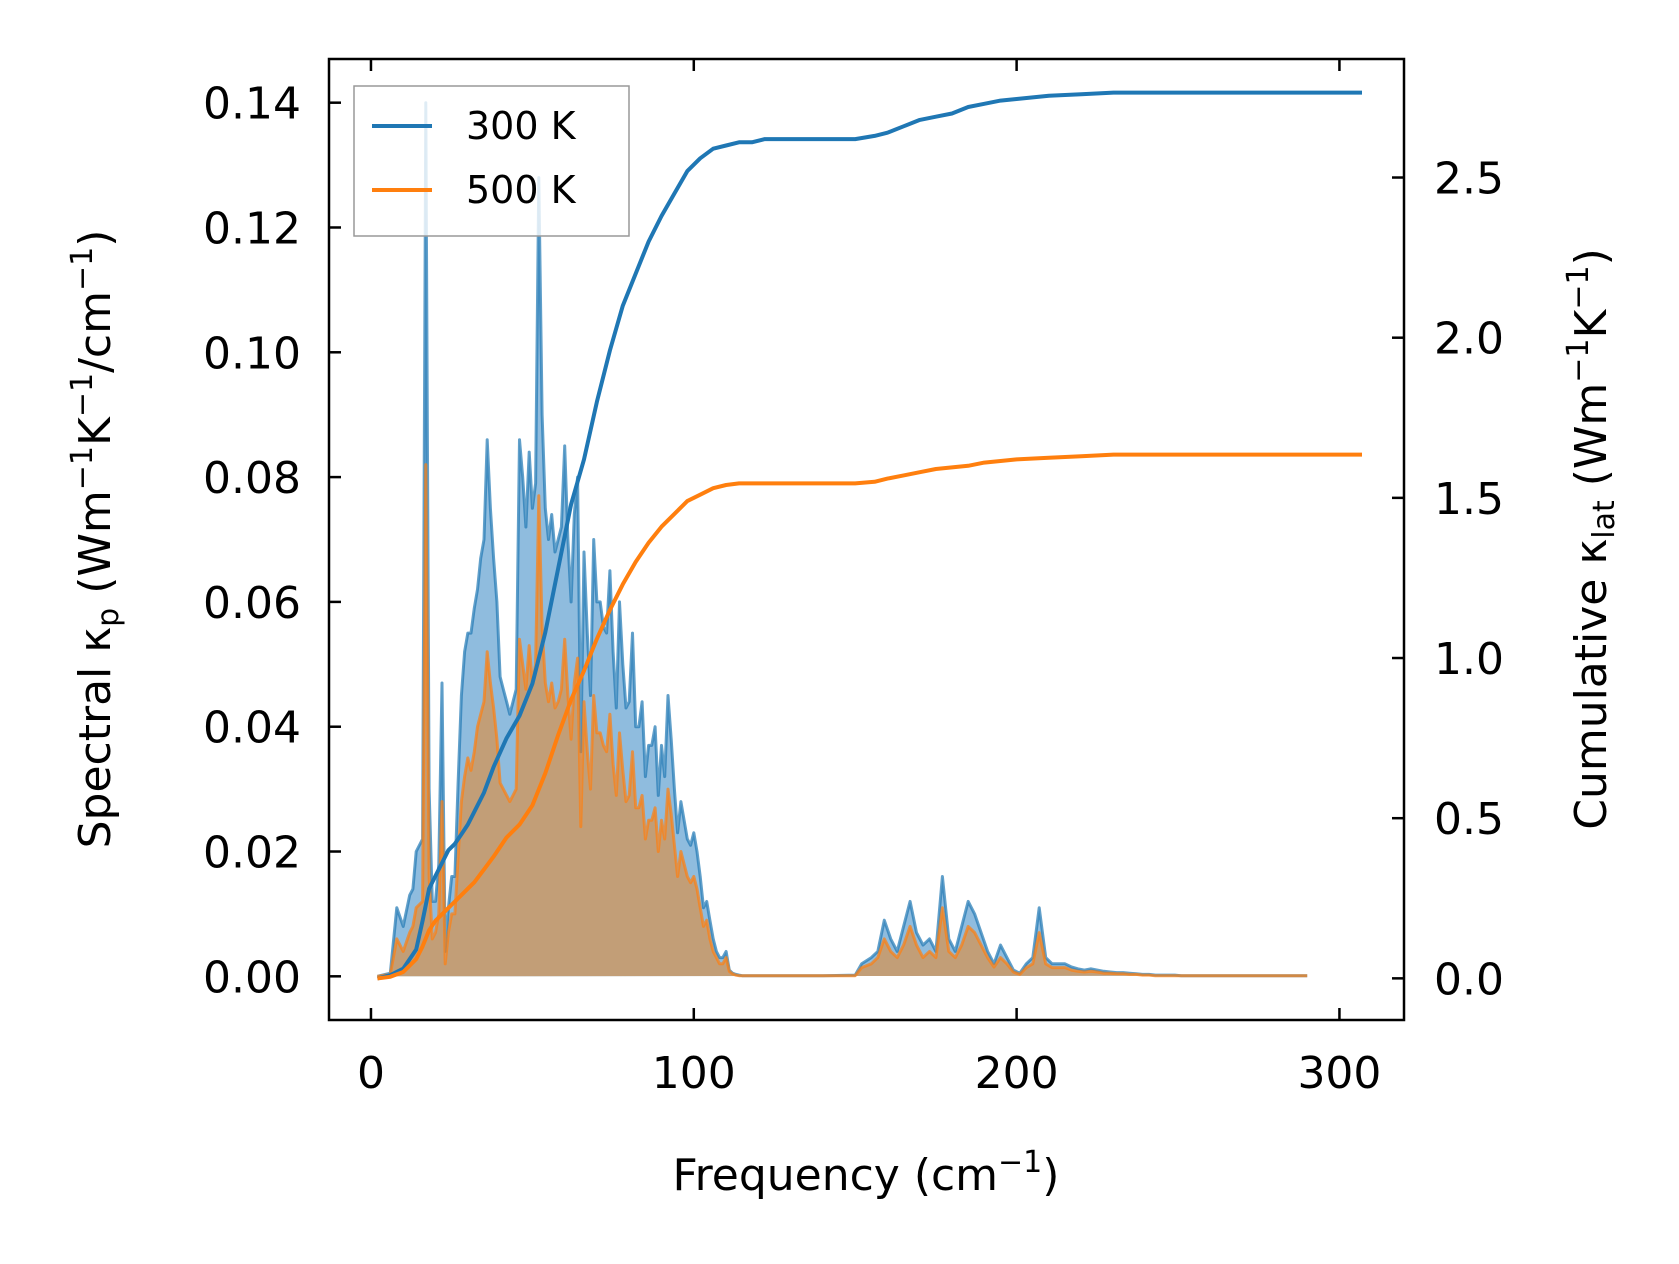 Image resolution: width=1679 pixels, height=1264 pixels. I want to click on y-axis-right-label: Cumulative κlat (Wm−1K−1), so click(1591, 539).